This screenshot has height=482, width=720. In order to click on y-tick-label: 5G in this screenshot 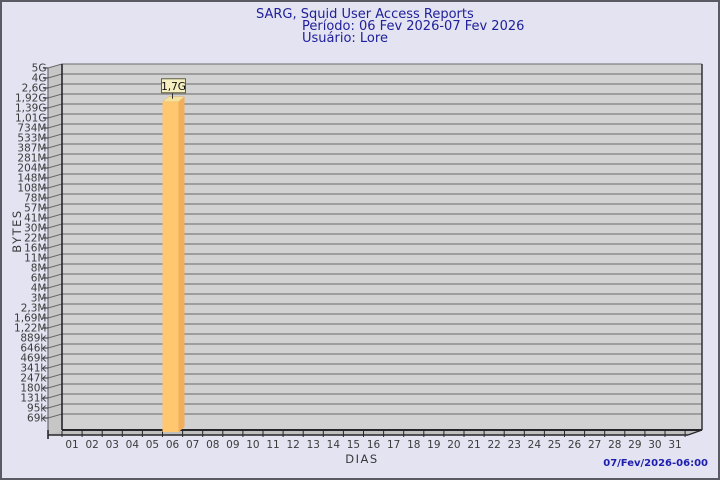, I will do `click(39, 69)`.